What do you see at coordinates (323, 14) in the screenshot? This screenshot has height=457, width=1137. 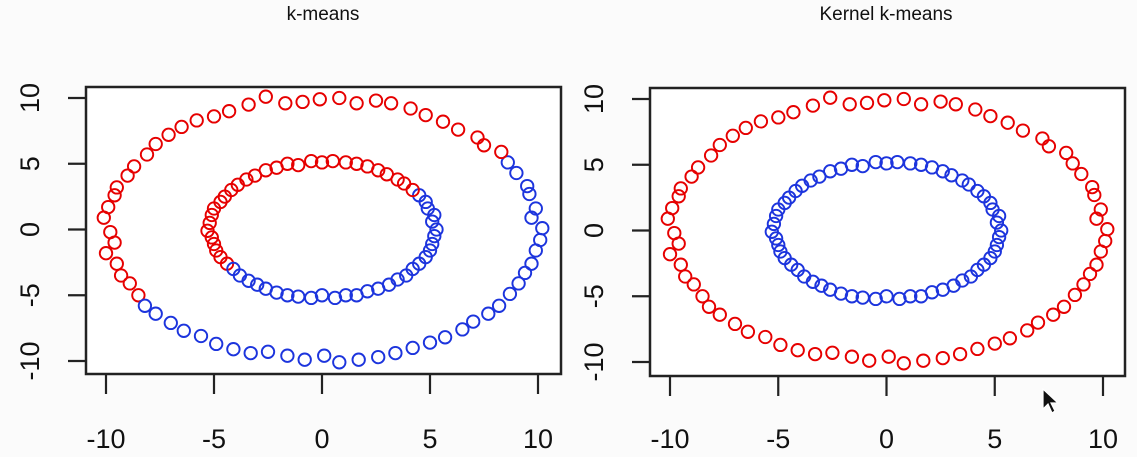 I see `chart-title-kmeans: k-means` at bounding box center [323, 14].